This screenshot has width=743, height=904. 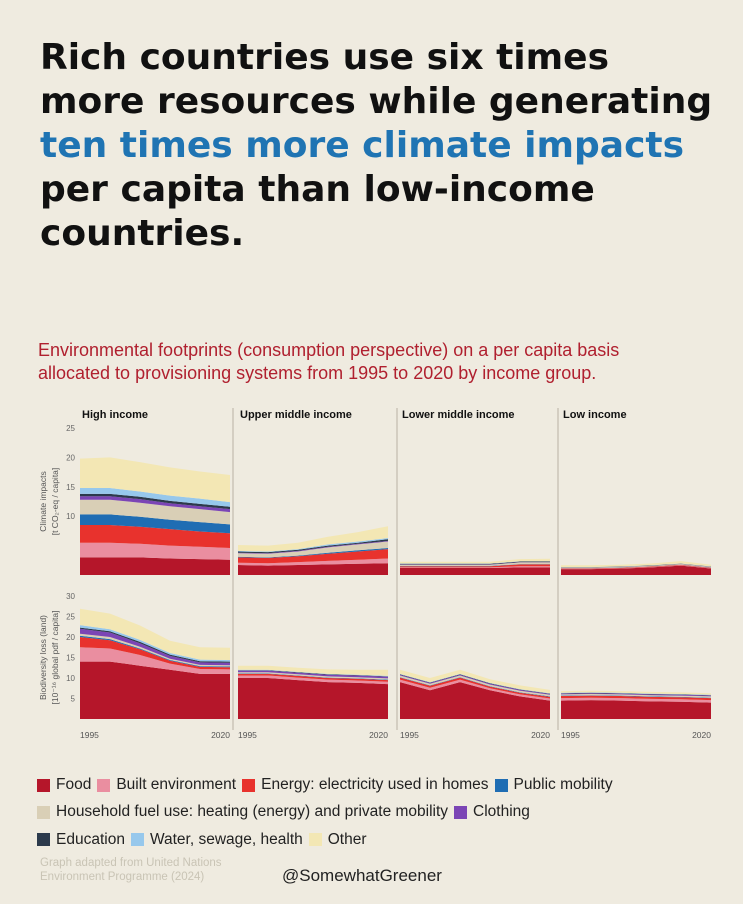 I want to click on y-tick-climate-impacts-15: 15, so click(x=70, y=487).